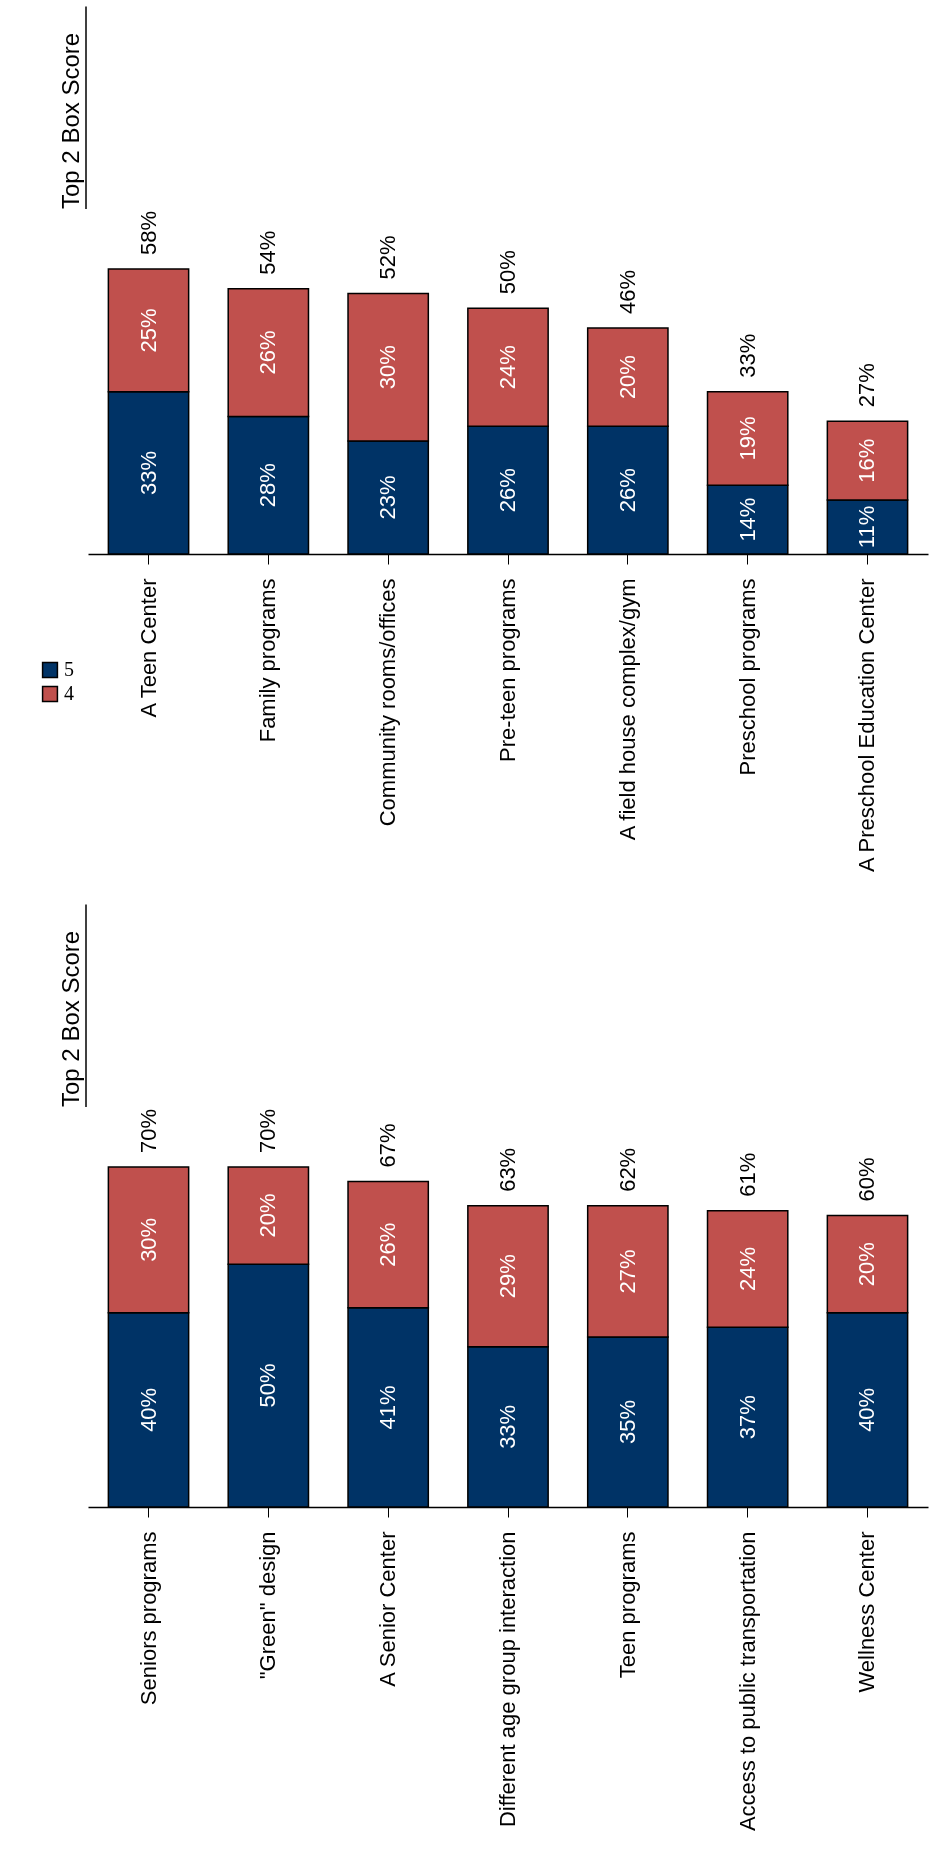 Image resolution: width=935 pixels, height=1858 pixels. Describe the element at coordinates (627, 1605) in the screenshot. I see `x-tick-label: Teen programs` at that location.